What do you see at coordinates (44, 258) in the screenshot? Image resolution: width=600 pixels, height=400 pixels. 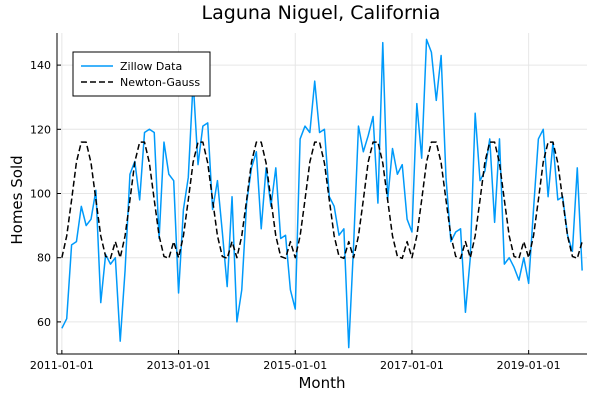 I see `y-tick-label: 80` at bounding box center [44, 258].